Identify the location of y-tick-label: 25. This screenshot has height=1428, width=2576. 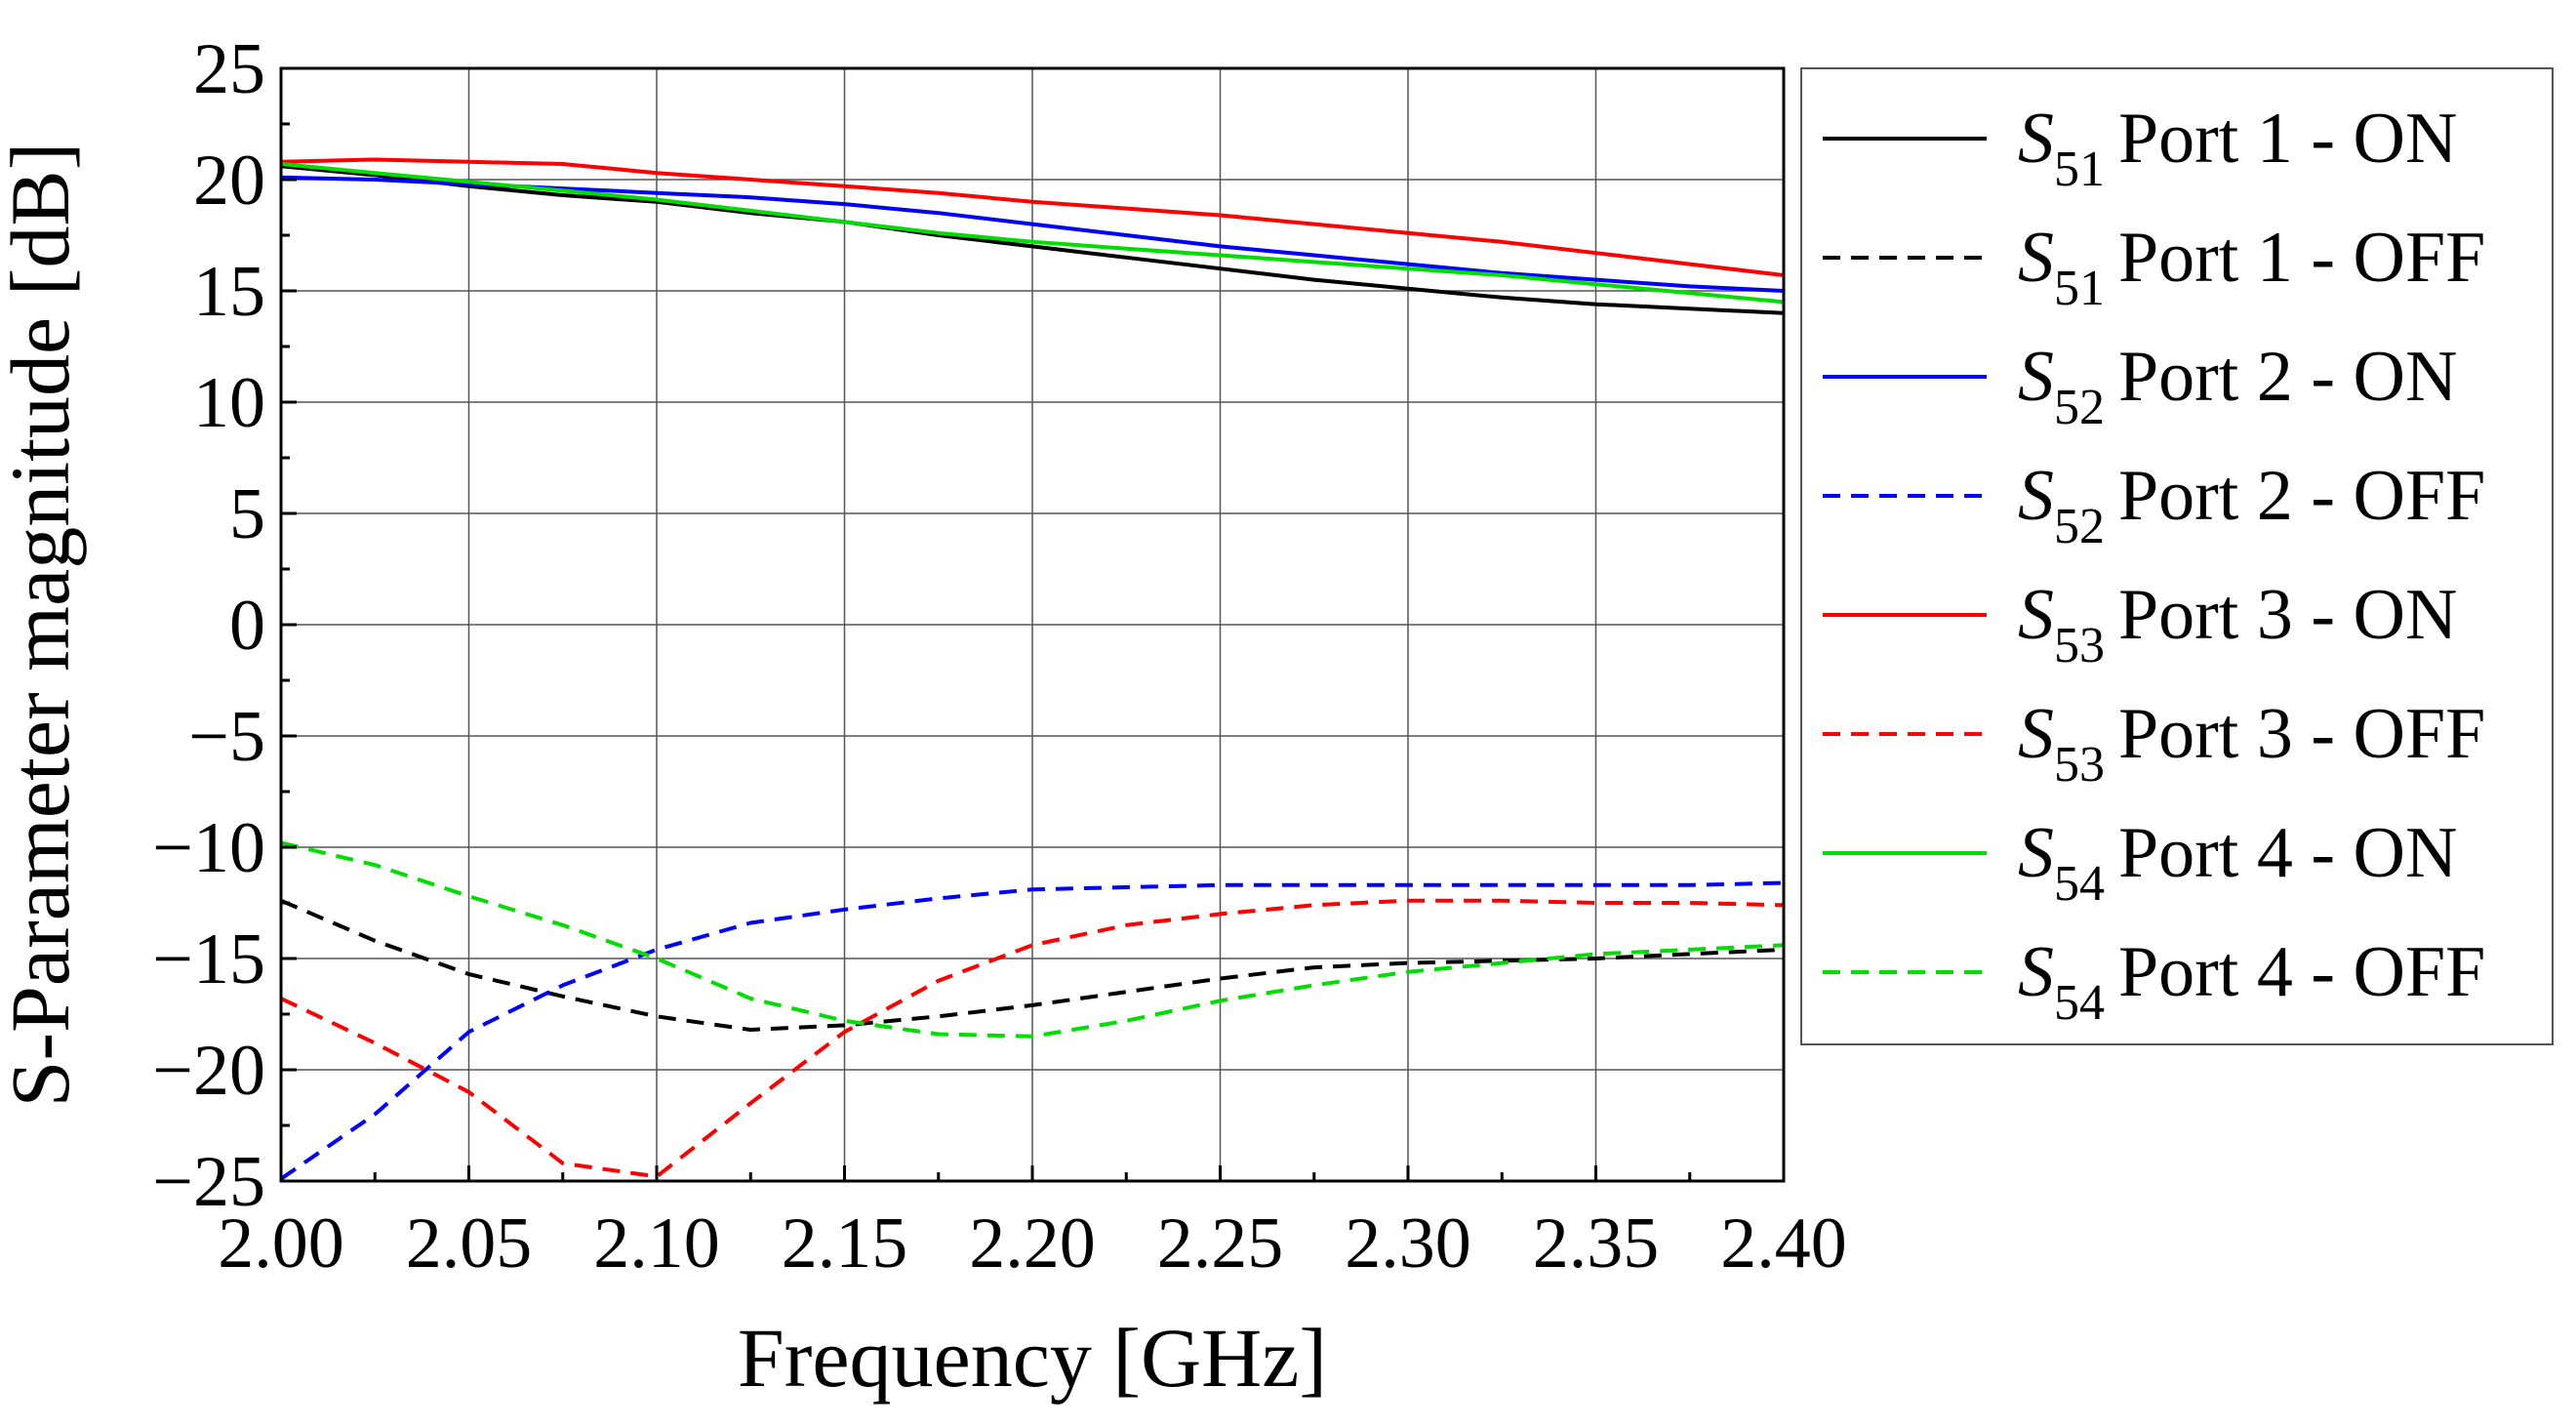
(229, 69).